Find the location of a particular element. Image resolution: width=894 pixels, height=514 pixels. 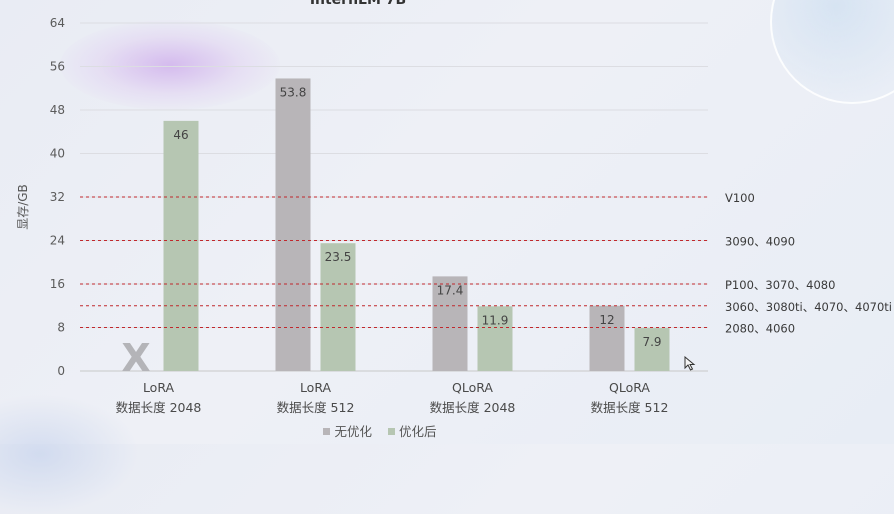

data-label: 23.5 is located at coordinates (338, 257).